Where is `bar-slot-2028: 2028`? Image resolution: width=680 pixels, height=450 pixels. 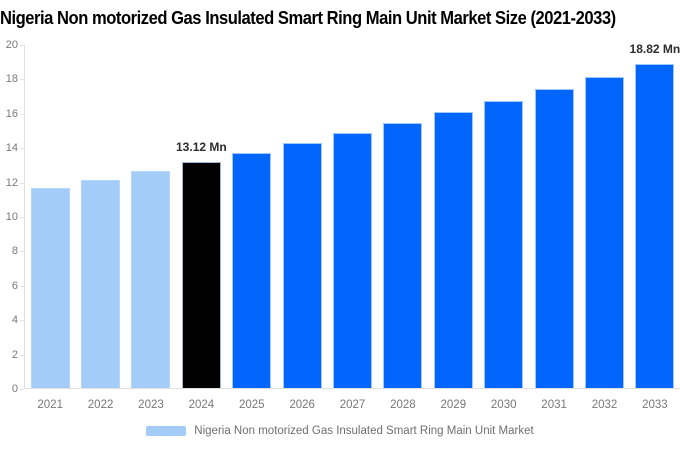
bar-slot-2028: 2028 is located at coordinates (403, 228).